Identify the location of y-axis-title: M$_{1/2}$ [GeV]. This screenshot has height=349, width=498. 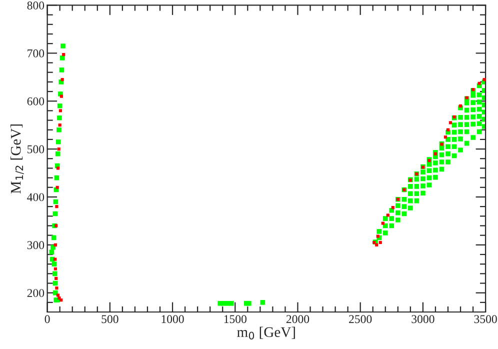
(17, 159).